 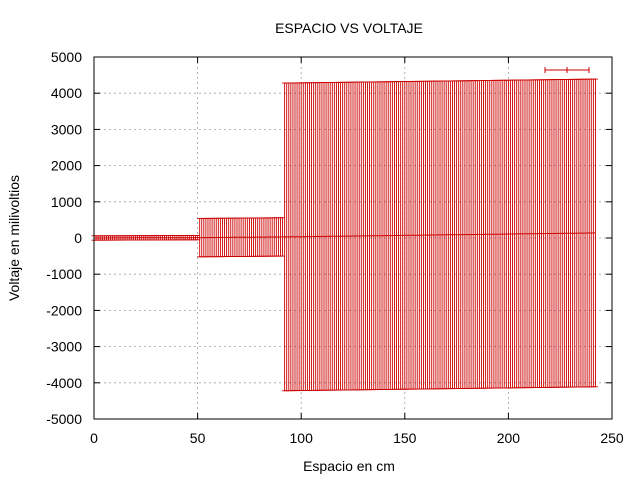 I want to click on y-tick-label: 0, so click(x=78, y=238).